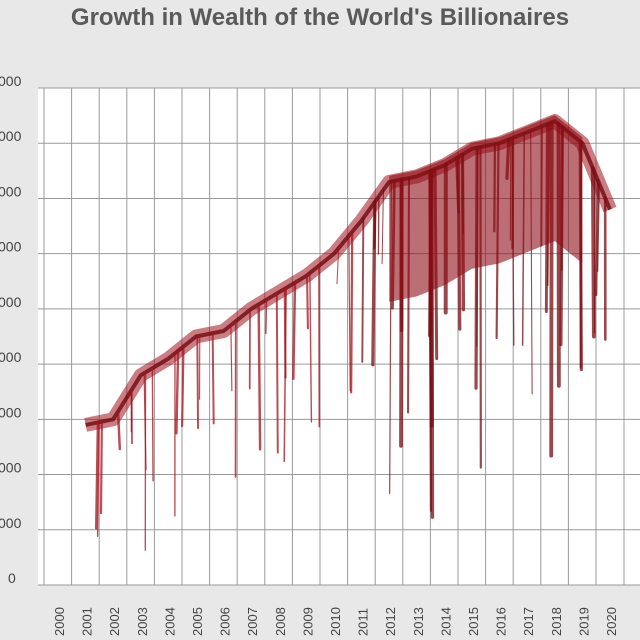 The image size is (640, 640). I want to click on x-tick-label: 2005, so click(197, 621).